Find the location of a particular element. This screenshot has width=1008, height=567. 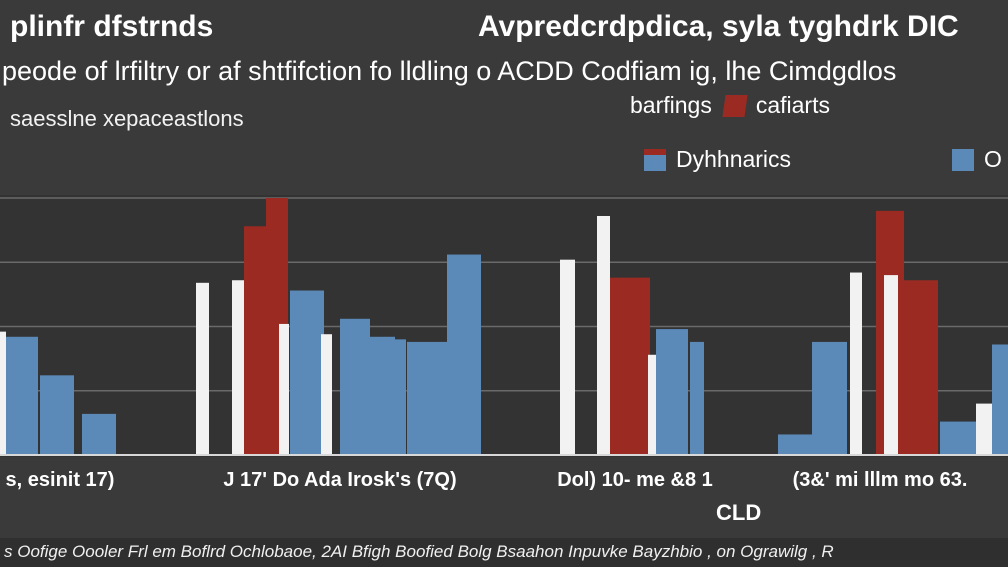

legend-label-dynamics: Dyhhnarics is located at coordinates (734, 159).